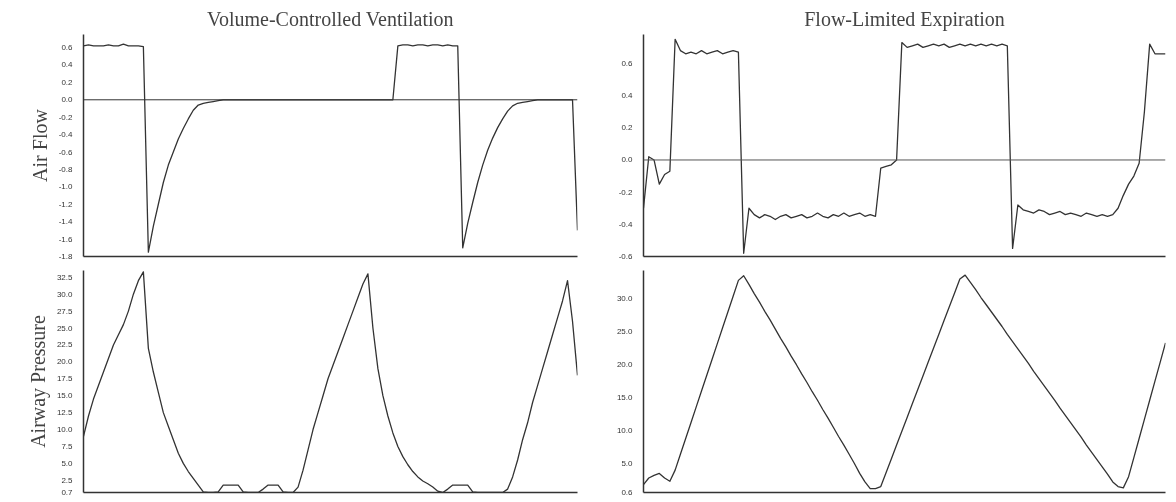 The height and width of the screenshot is (502, 1176). Describe the element at coordinates (67, 492) in the screenshot. I see `y-tick-label: 0.7` at that location.